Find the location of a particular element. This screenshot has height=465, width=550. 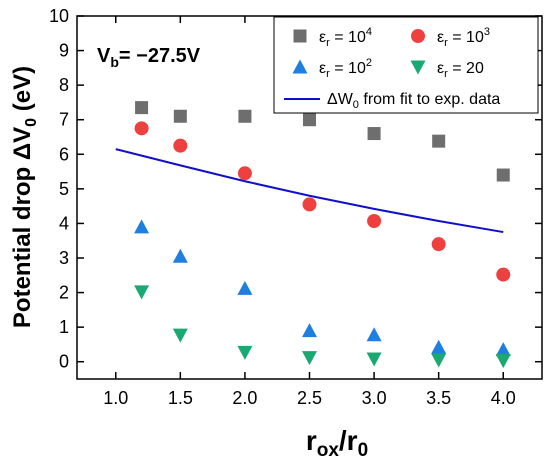

legend-label-er-1e2: εr = 102 is located at coordinates (345, 68).